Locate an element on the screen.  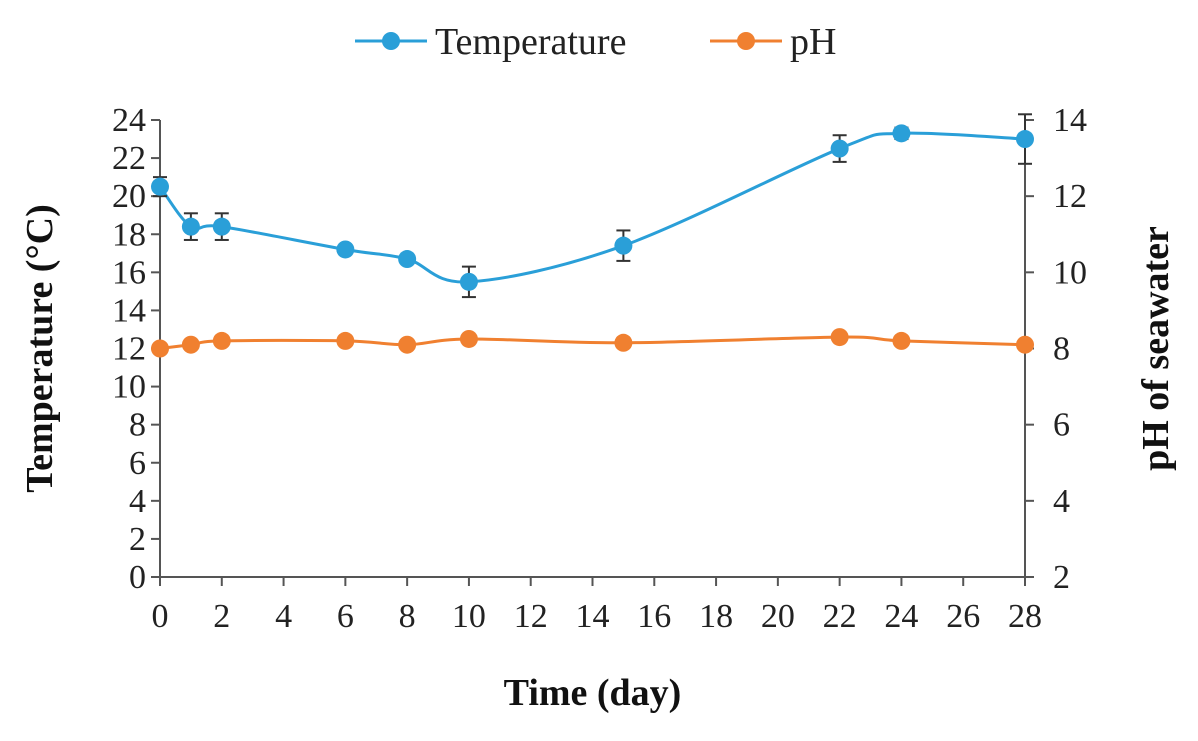
y-left-tick-label: 22 is located at coordinates (129, 158).